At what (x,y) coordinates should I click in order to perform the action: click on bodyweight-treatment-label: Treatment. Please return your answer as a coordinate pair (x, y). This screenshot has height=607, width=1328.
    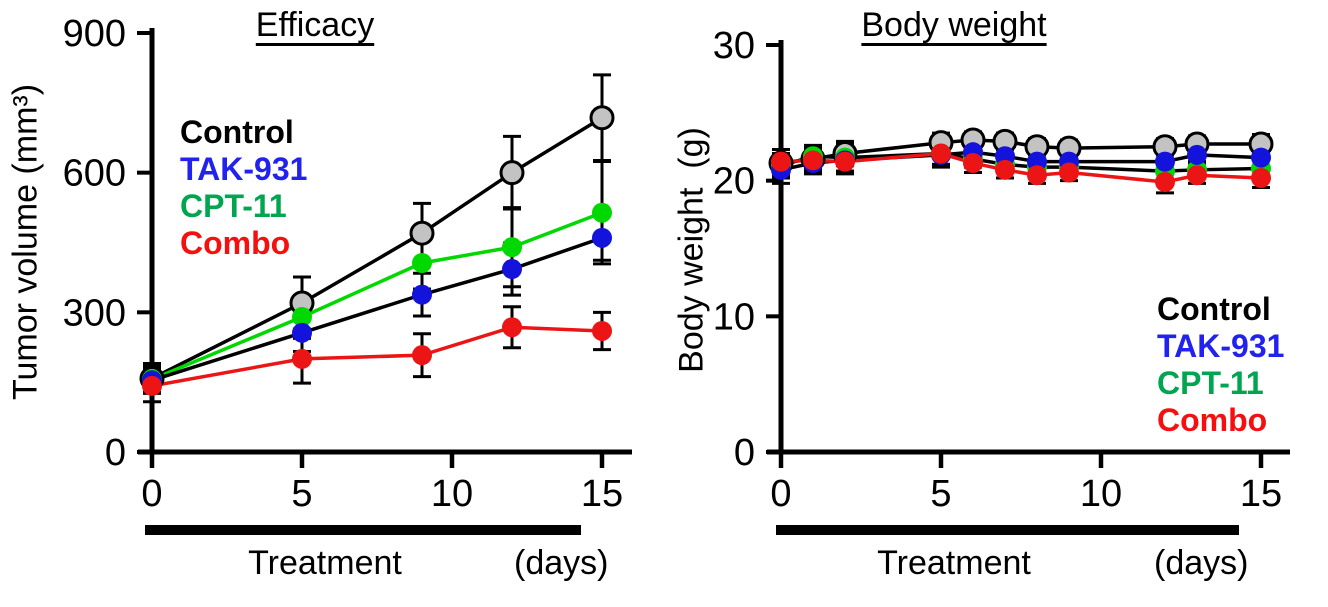
    Looking at the image, I should click on (954, 563).